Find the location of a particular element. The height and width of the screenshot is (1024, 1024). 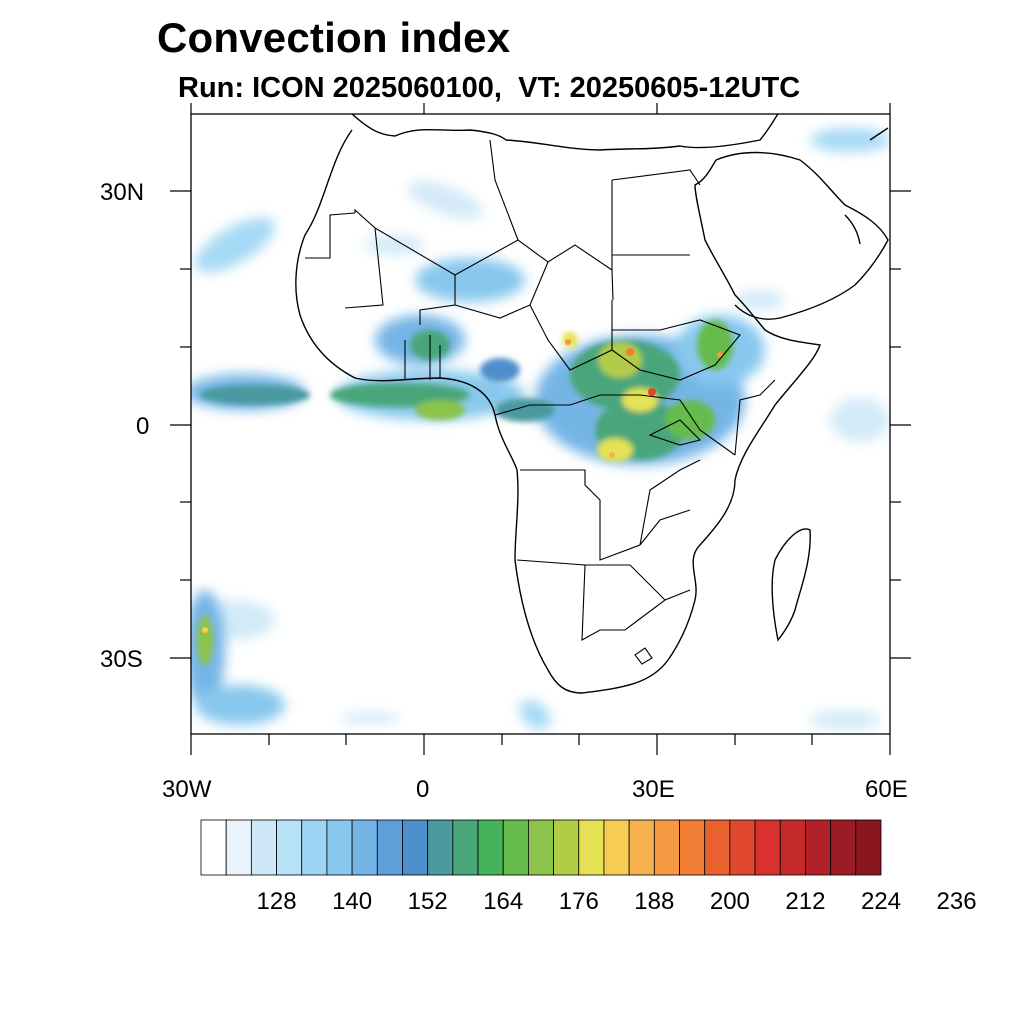

colorbar-label: 152 is located at coordinates (427, 901).